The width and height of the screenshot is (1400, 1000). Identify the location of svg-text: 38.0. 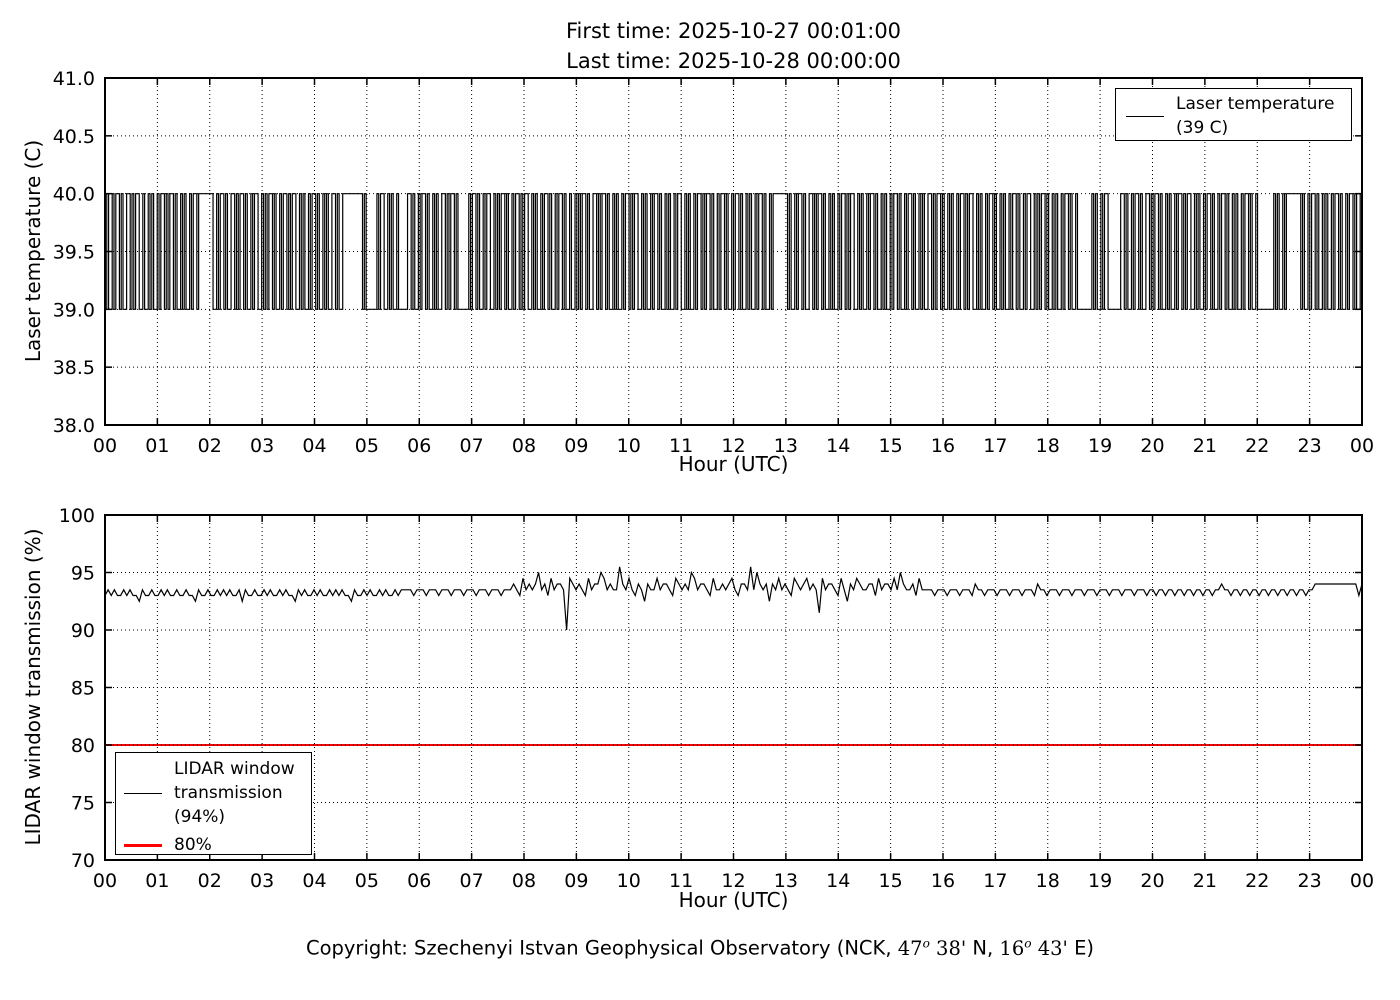
(74, 426).